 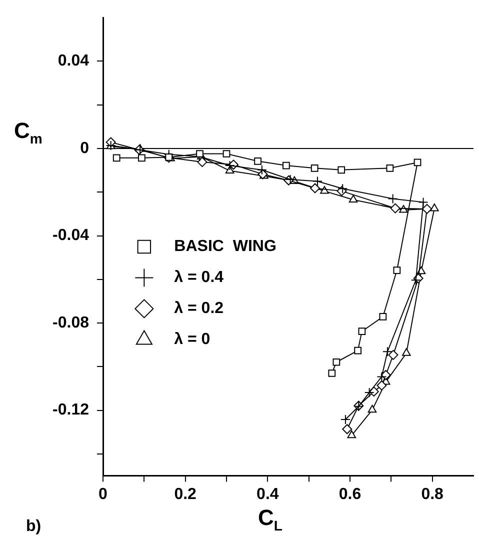 What do you see at coordinates (199, 277) in the screenshot?
I see `legend-label: λ = 0.4` at bounding box center [199, 277].